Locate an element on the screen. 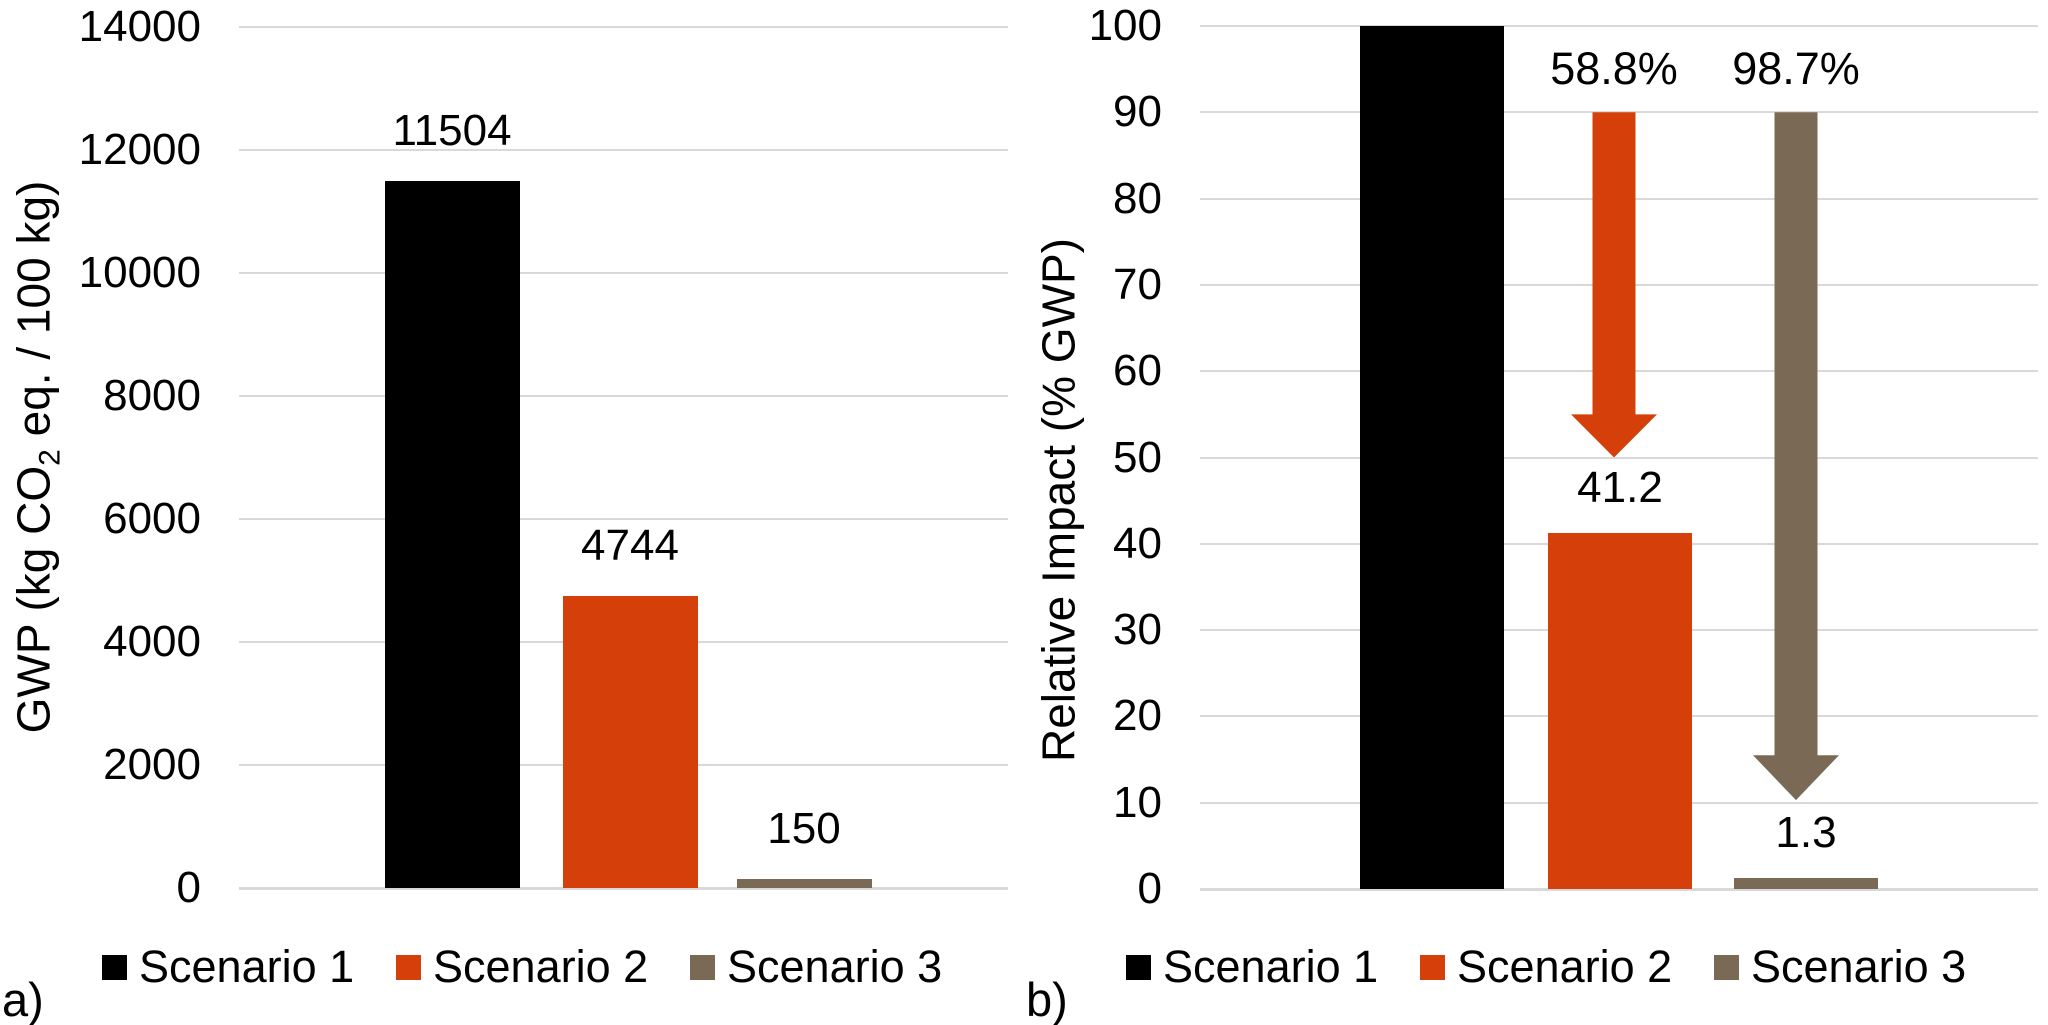 The width and height of the screenshot is (2048, 1025). y-tick-label: 50 is located at coordinates (1137, 457).